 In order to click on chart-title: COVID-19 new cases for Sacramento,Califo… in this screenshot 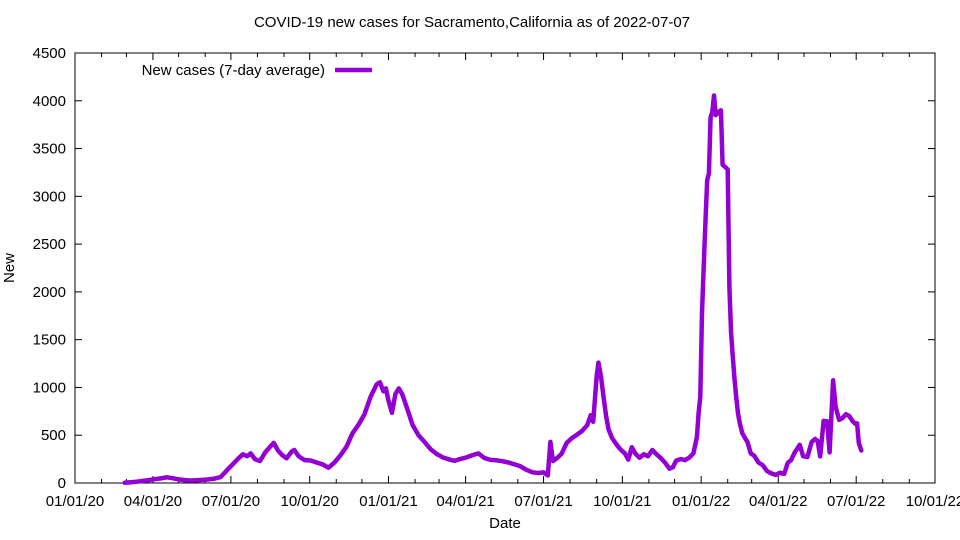, I will do `click(472, 22)`.